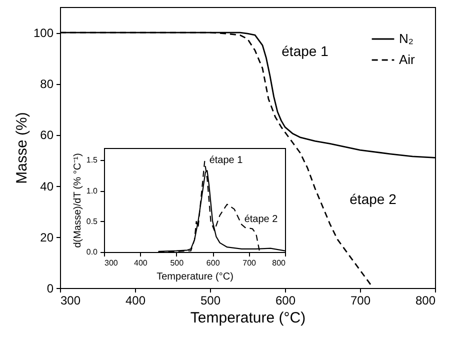 The image size is (449, 337). Describe the element at coordinates (47, 135) in the screenshot. I see `y-tick-label: 60` at that location.